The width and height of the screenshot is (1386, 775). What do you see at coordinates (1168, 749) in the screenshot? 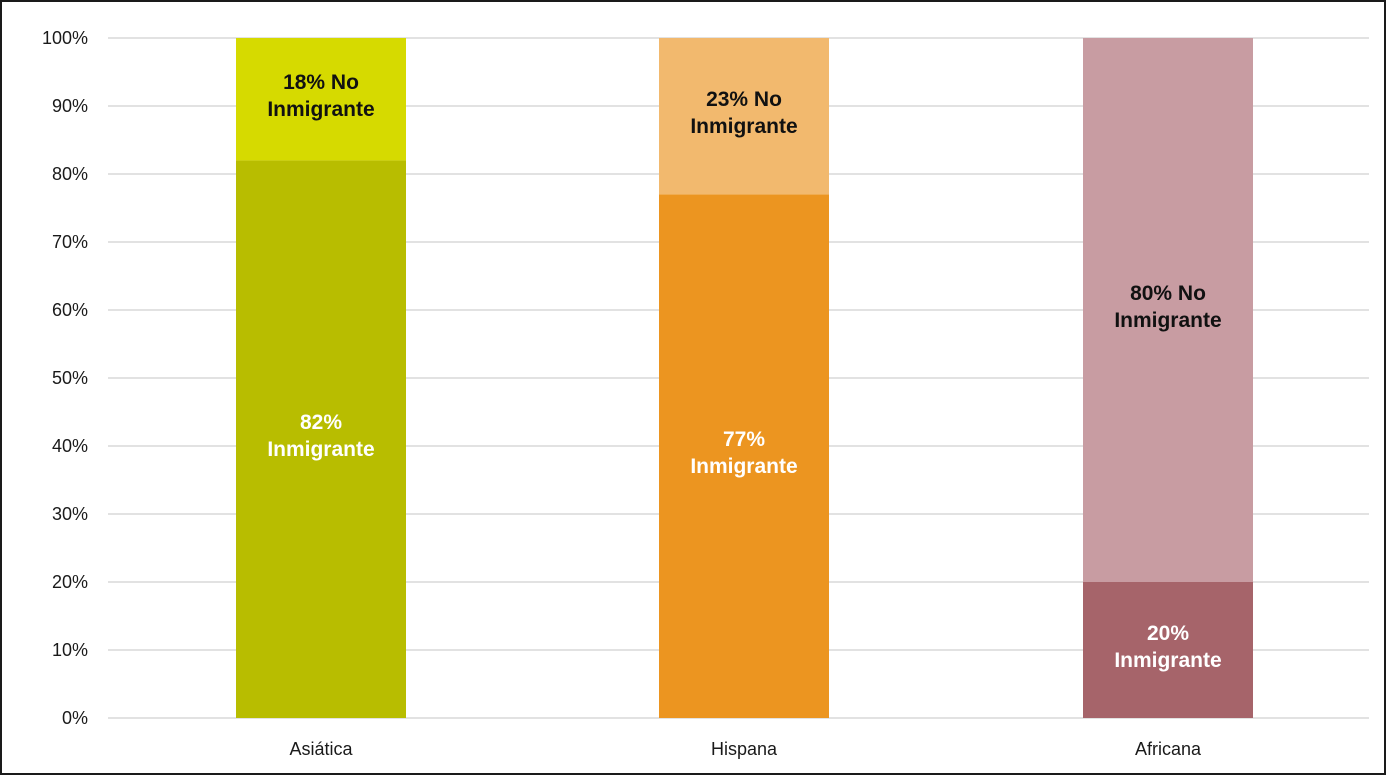
I see `x-tick-label: Africana` at bounding box center [1168, 749].